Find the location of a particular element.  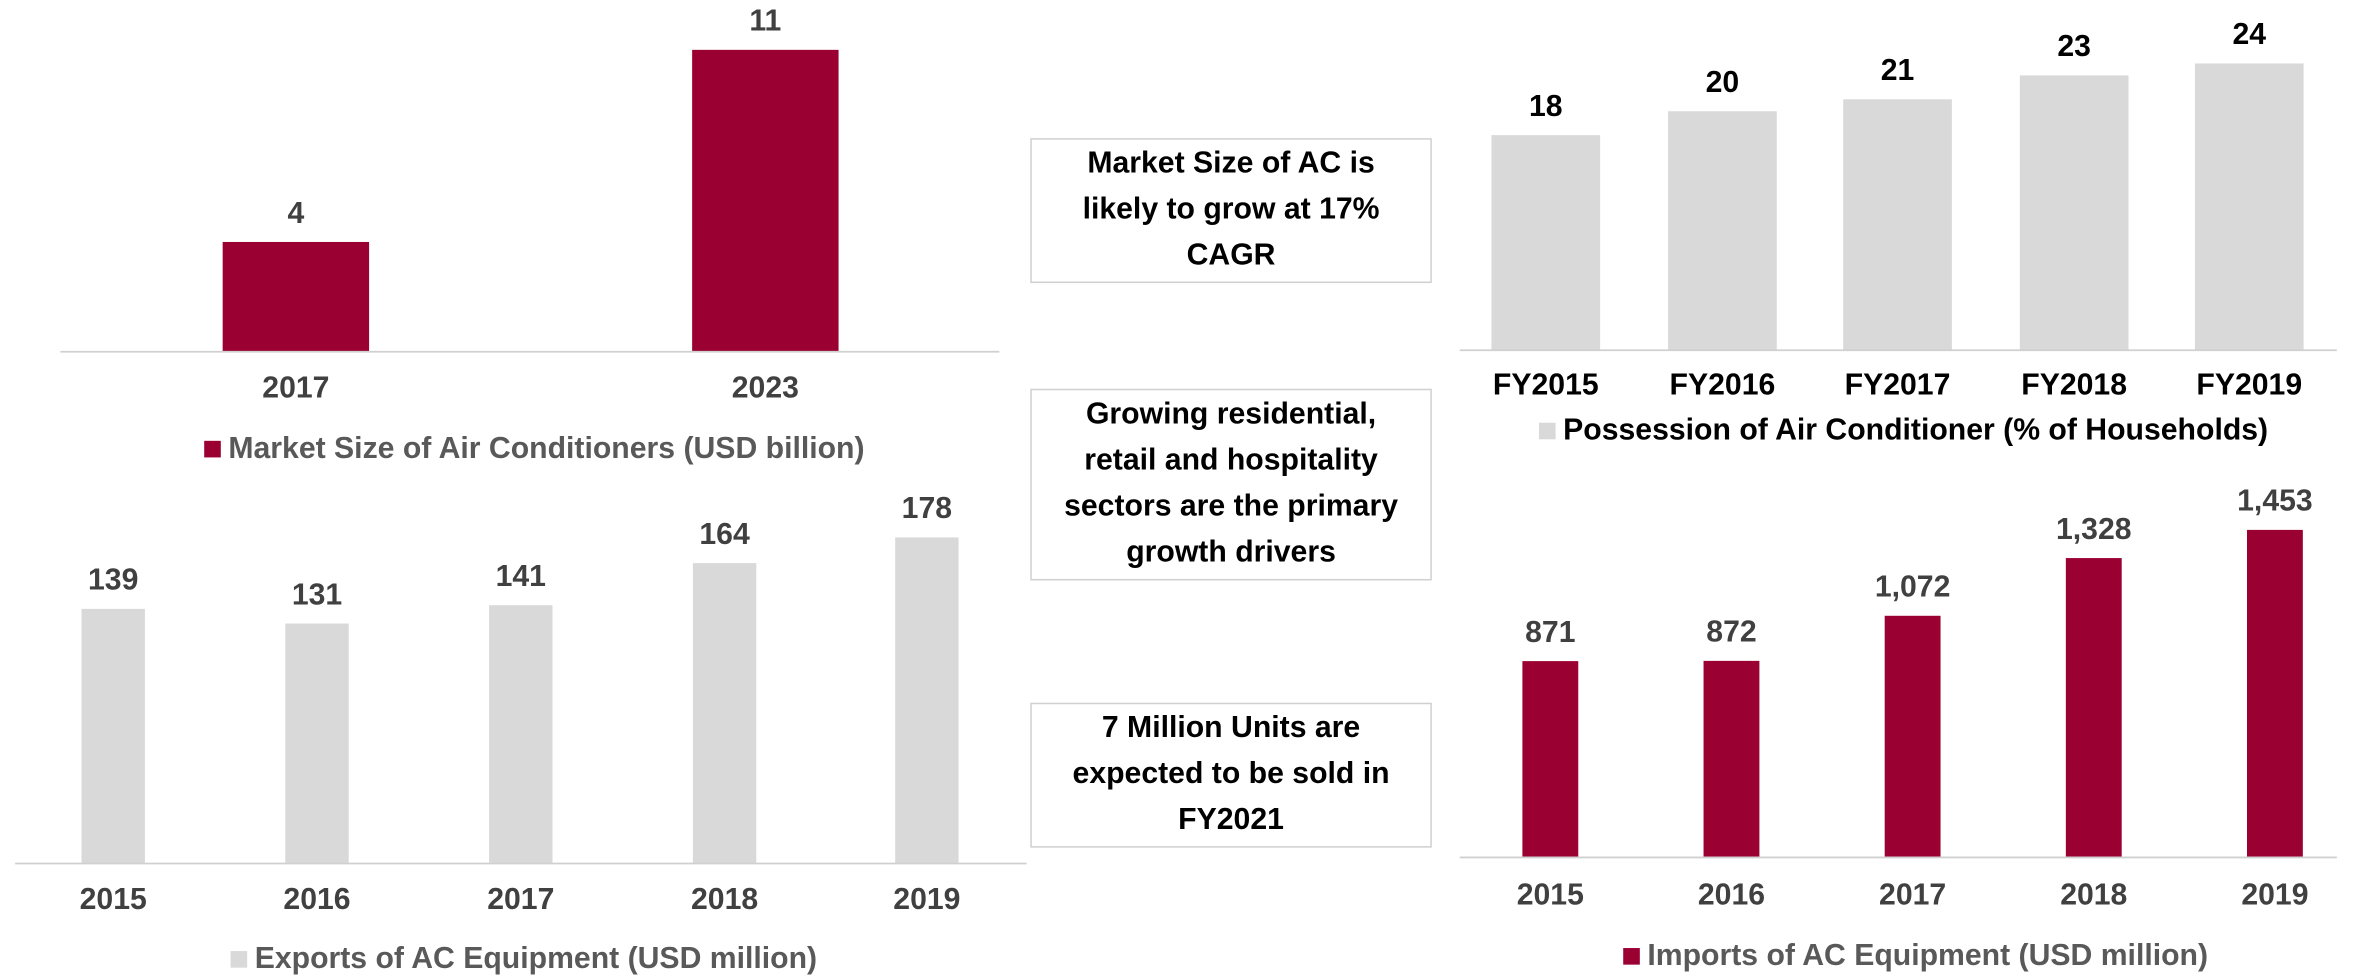

data-label: 1,328 is located at coordinates (2094, 529).